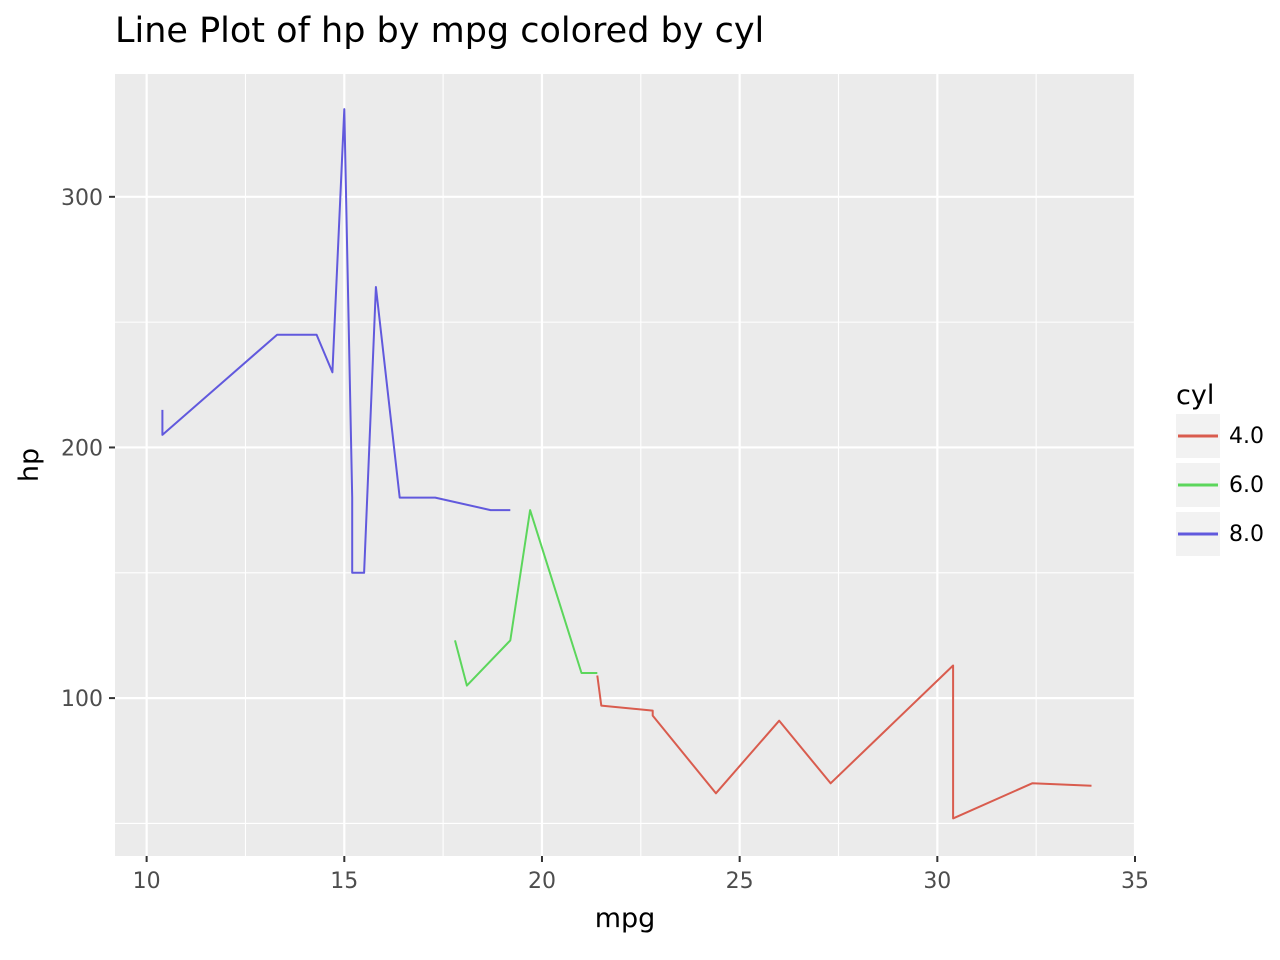  Describe the element at coordinates (937, 881) in the screenshot. I see `x-tick-label: 30` at that location.